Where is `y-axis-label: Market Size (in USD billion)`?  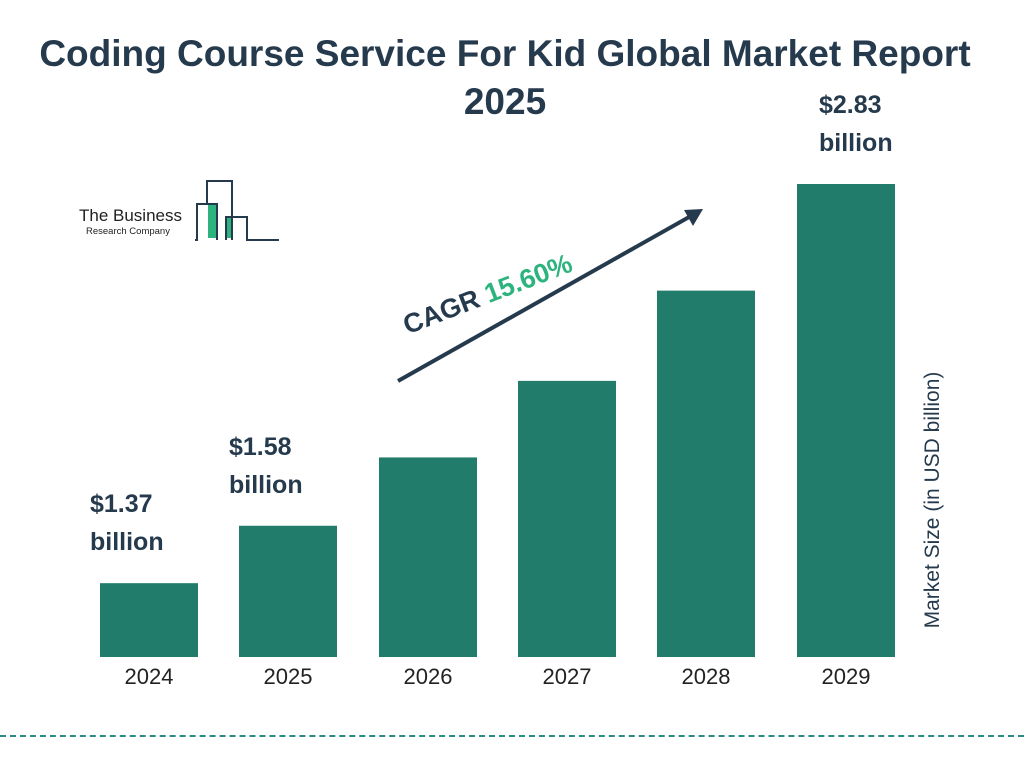
y-axis-label: Market Size (in USD billion) is located at coordinates (932, 500).